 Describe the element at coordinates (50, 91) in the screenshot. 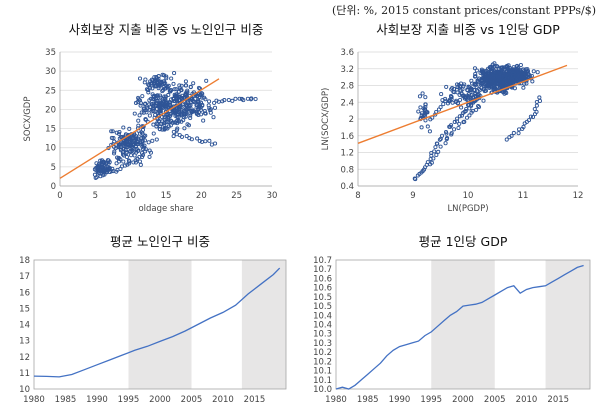

I see `y-tick-label: 25` at that location.